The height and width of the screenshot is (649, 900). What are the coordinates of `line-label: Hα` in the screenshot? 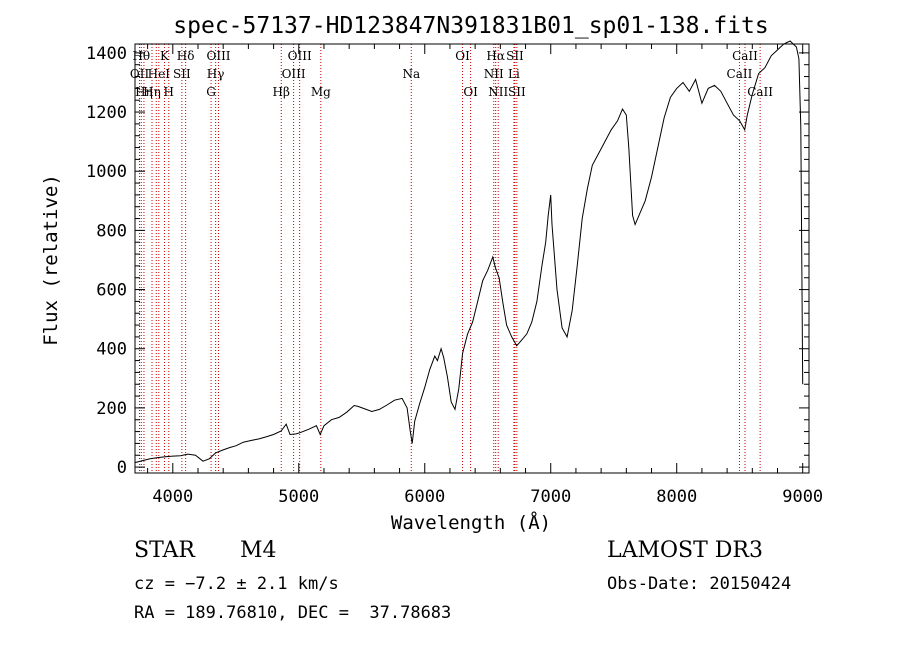 It's located at (495, 56).